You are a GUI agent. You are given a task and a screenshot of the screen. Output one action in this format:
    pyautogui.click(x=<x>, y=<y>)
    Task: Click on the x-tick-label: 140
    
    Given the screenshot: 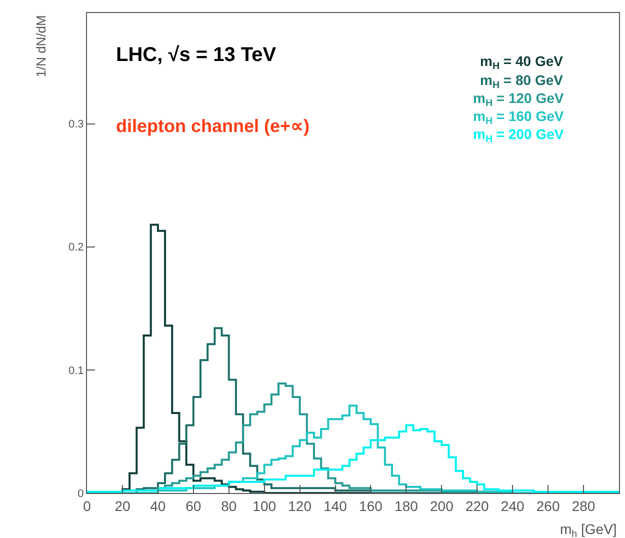 What is the action you would take?
    pyautogui.click(x=336, y=506)
    